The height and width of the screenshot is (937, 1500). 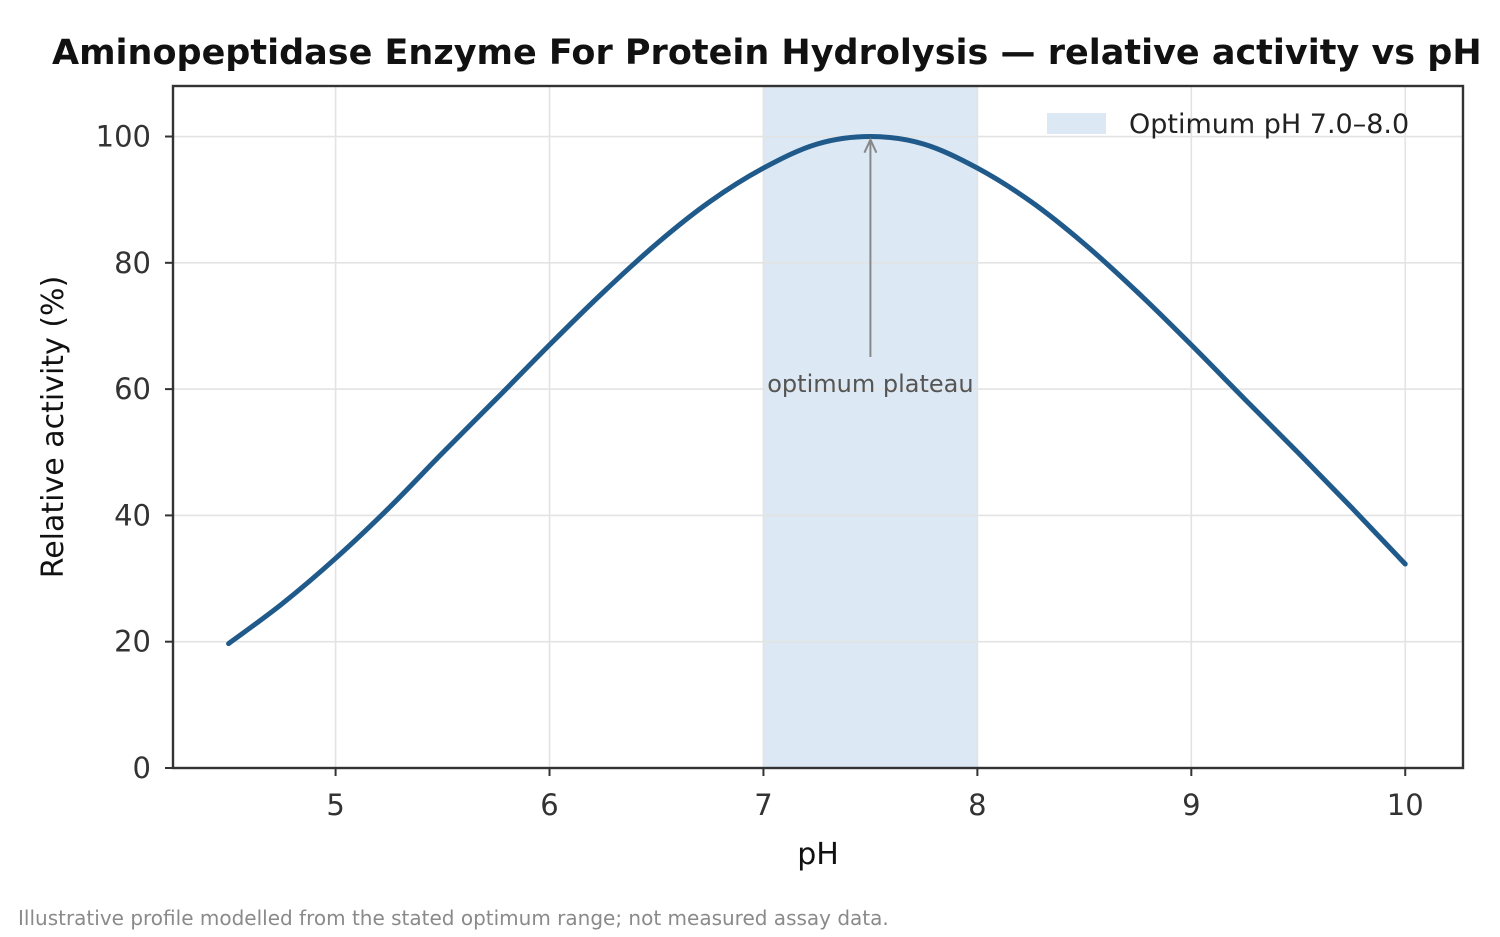 What do you see at coordinates (132, 642) in the screenshot?
I see `y-tick-label: 20` at bounding box center [132, 642].